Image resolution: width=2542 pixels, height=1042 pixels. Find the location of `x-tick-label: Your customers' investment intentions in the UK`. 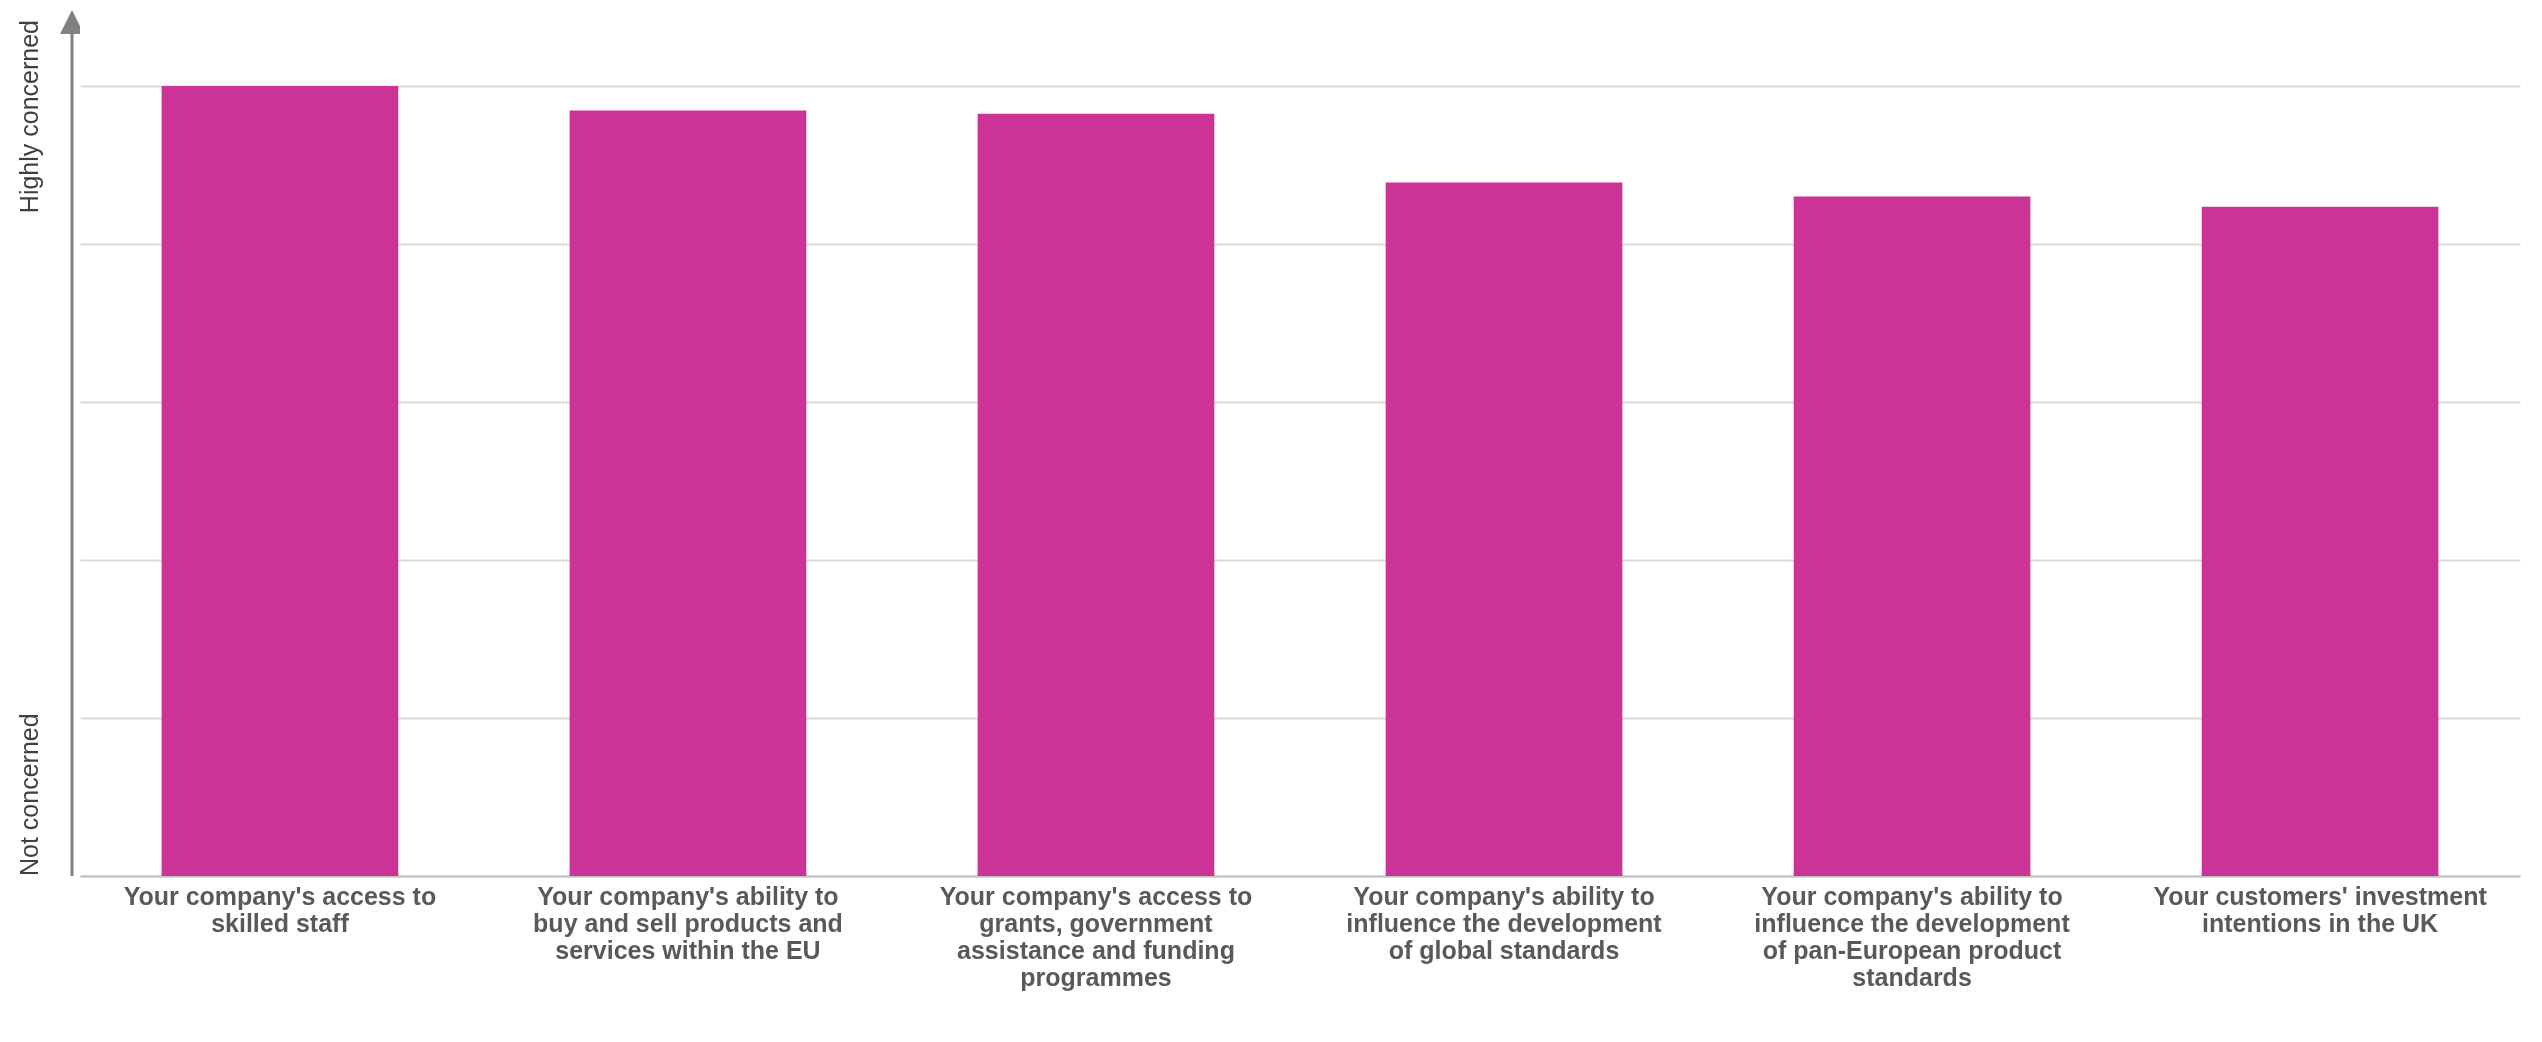

x-tick-label: Your customers' investment intentions in the UK is located at coordinates (2320, 909).